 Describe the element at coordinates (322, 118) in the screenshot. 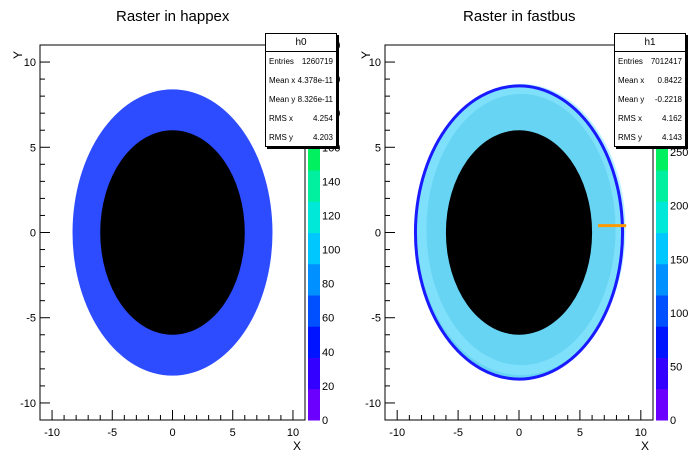

I see `stats-value: 4.254` at that location.